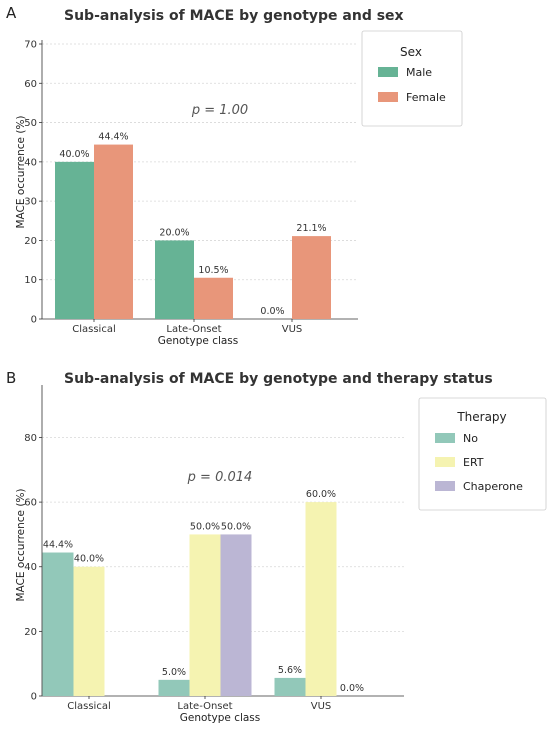  I want to click on chart-a-data-label: 21.1%, so click(311, 228).